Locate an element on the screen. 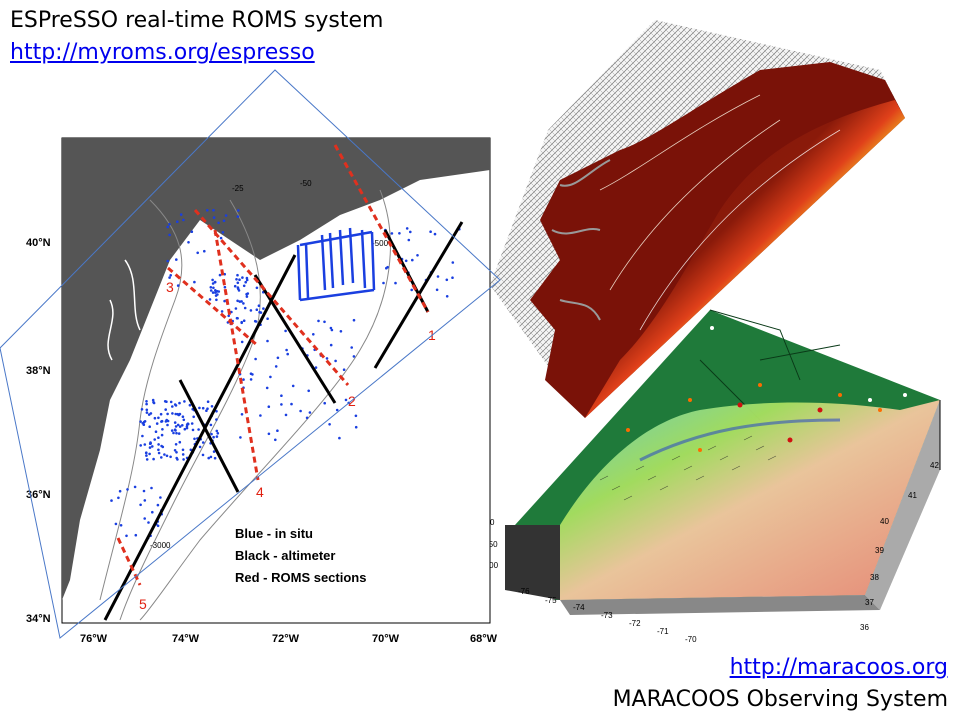  lon-label: 74°W is located at coordinates (186, 639).